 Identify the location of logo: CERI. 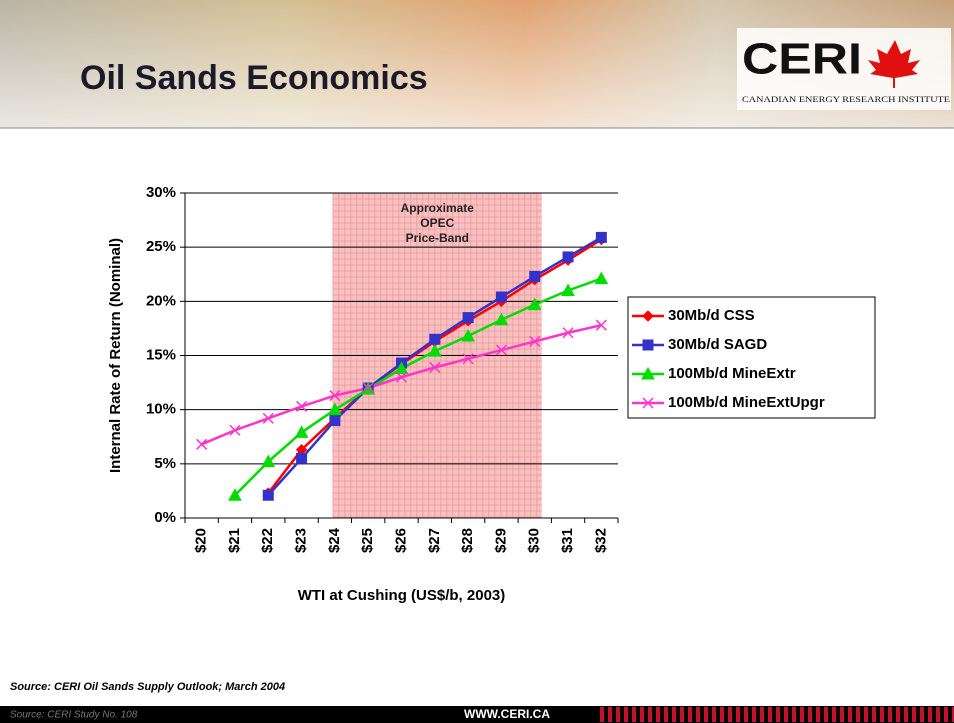
(802, 59).